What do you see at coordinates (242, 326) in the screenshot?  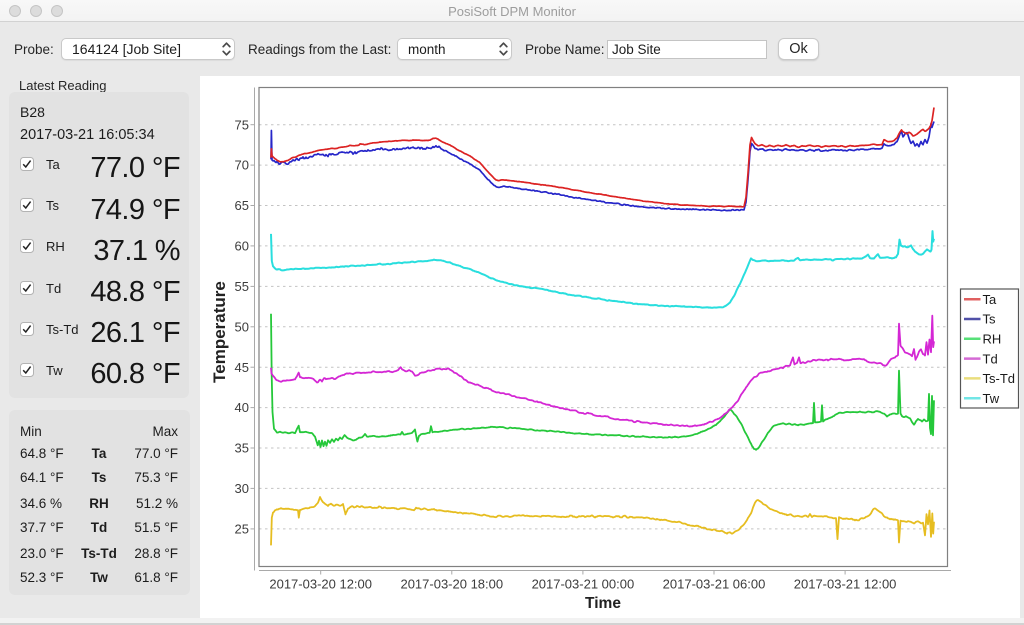 I see `svg-text: 50` at bounding box center [242, 326].